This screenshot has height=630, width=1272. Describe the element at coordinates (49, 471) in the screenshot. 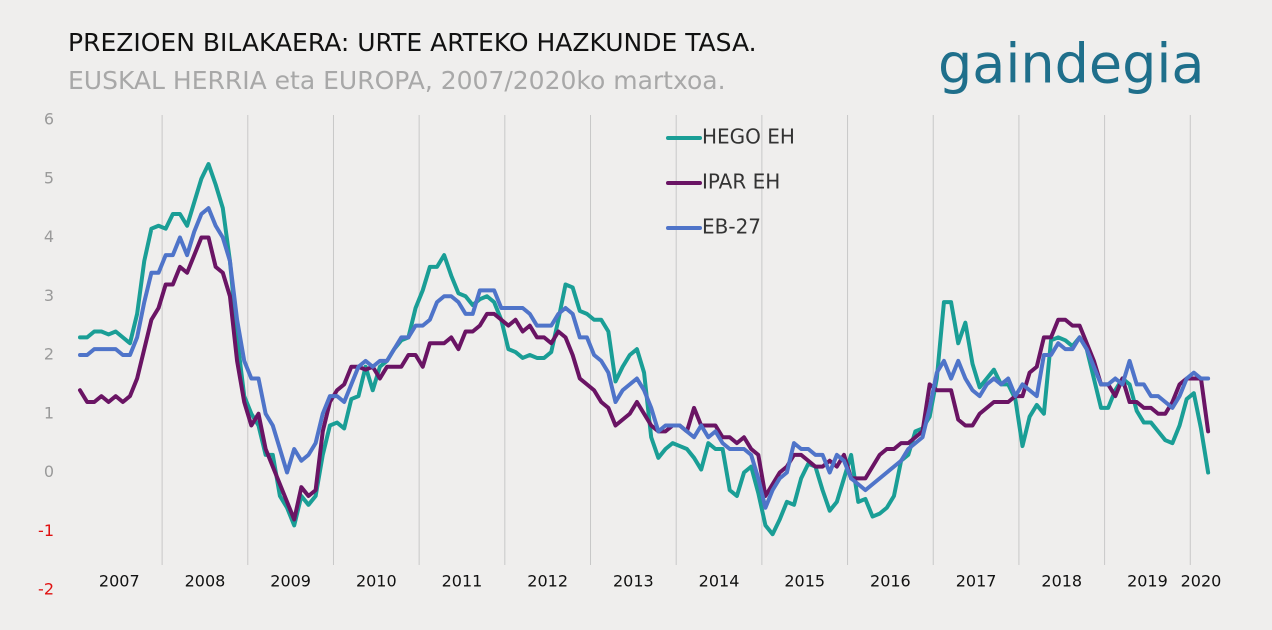

I see `y-tick-label: 0` at that location.